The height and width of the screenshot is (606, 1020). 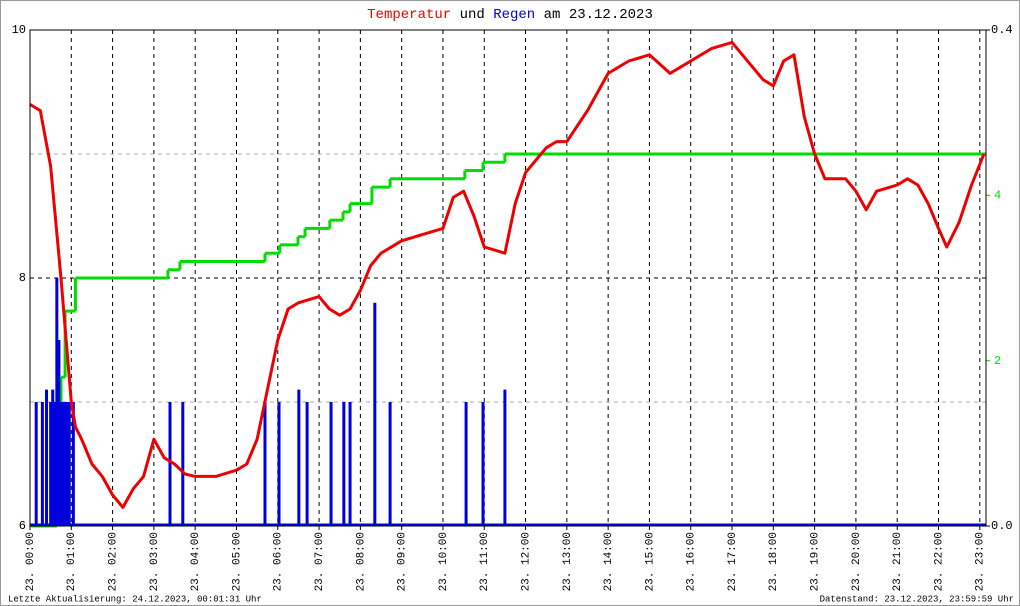 What do you see at coordinates (1002, 526) in the screenshot?
I see `y2-tick-label: 0.0` at bounding box center [1002, 526].